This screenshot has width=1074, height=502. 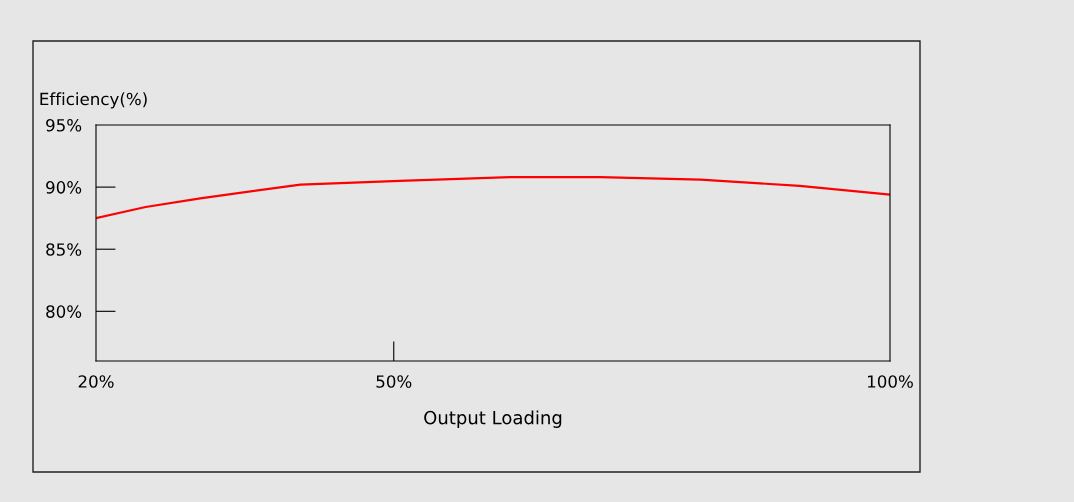 I want to click on y-tick-label: 90%, so click(x=64, y=187).